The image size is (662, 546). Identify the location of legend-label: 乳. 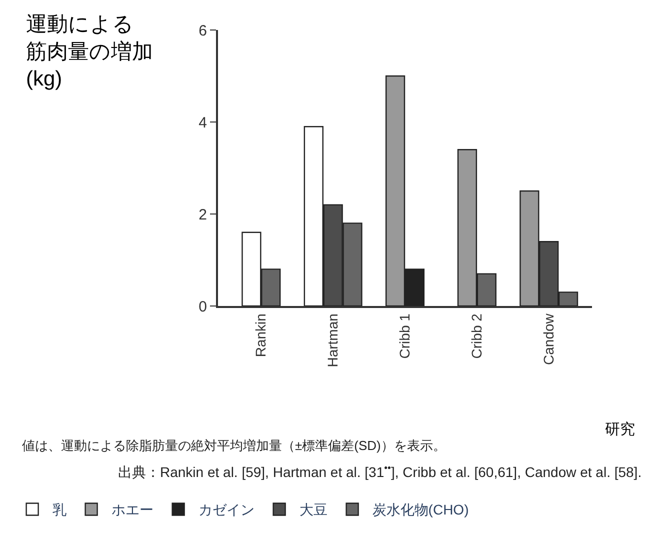
(59, 510).